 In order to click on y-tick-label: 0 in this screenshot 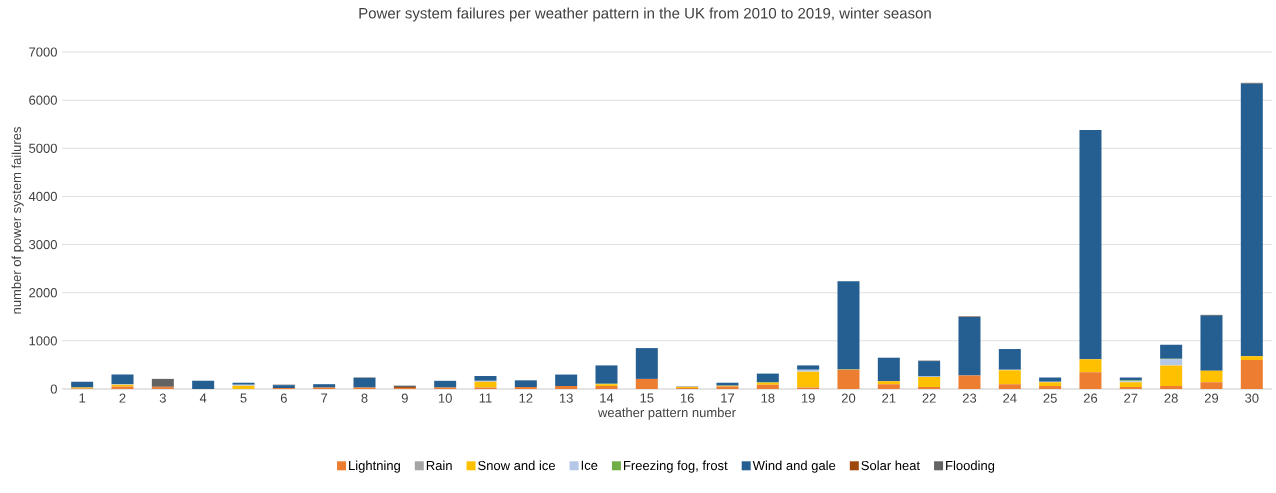, I will do `click(53, 389)`.